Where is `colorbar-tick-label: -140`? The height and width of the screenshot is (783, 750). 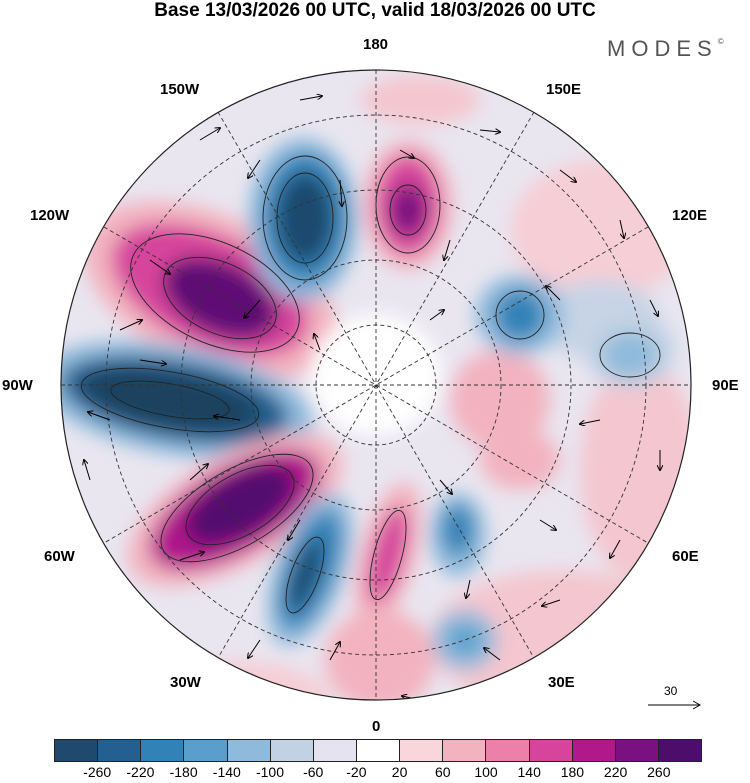
colorbar-tick-label: -140 is located at coordinates (226, 772).